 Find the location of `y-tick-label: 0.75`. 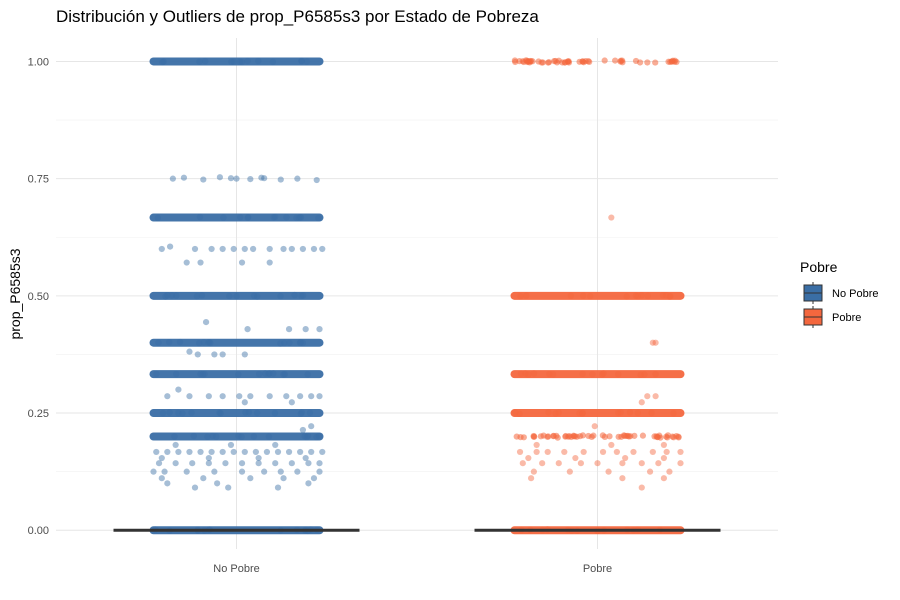

y-tick-label: 0.75 is located at coordinates (38, 180).